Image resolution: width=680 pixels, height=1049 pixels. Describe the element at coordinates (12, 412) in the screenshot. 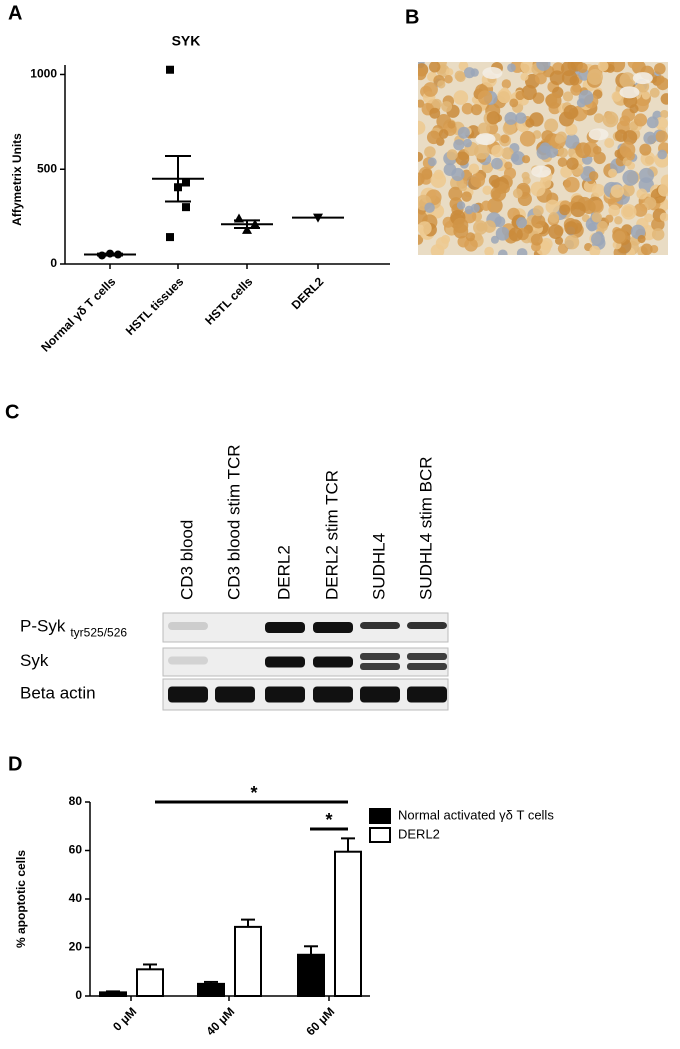

I see `panel-label: C` at that location.